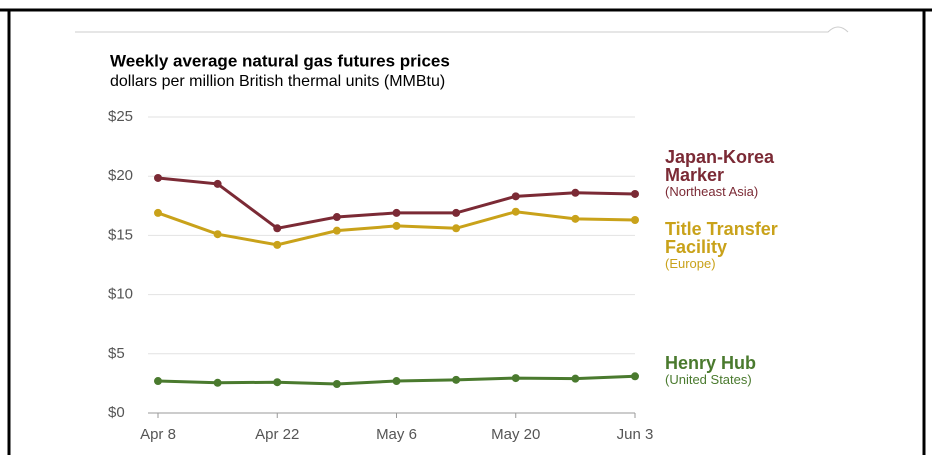  Describe the element at coordinates (396, 203) in the screenshot. I see `series-line` at that location.